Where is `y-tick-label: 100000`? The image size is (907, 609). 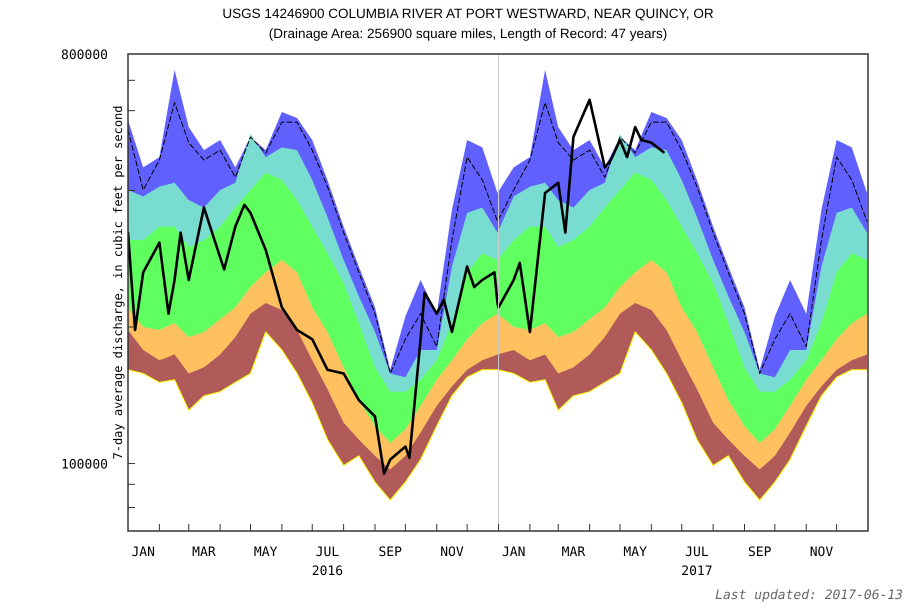 y-tick-label: 100000 is located at coordinates (84, 465).